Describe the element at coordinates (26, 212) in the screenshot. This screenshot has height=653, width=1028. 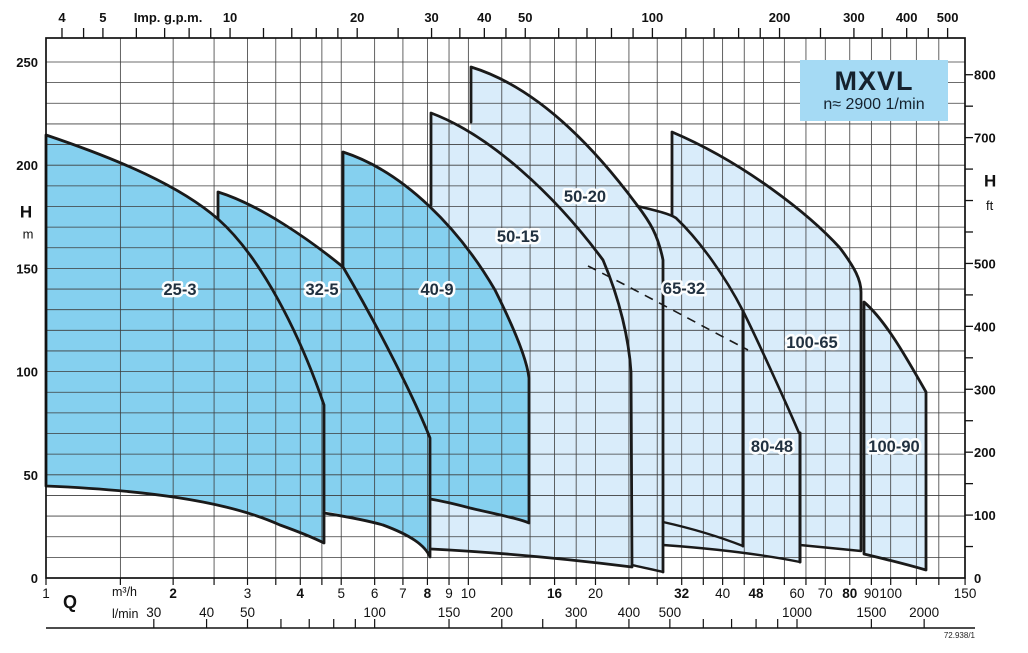
I see `axis-left-title: H` at that location.